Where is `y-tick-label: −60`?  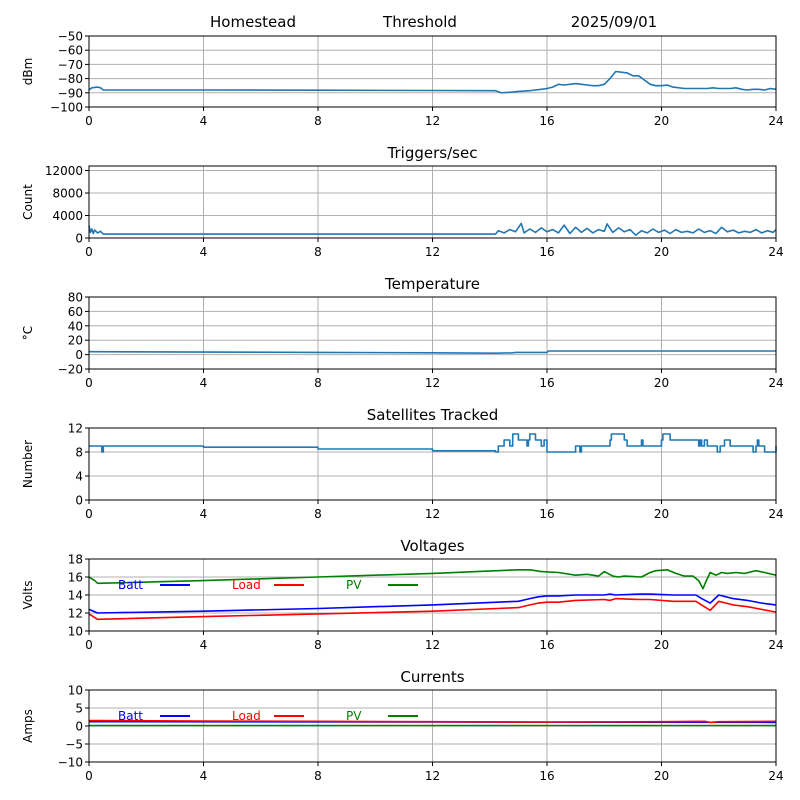 y-tick-label: −60 is located at coordinates (70, 51).